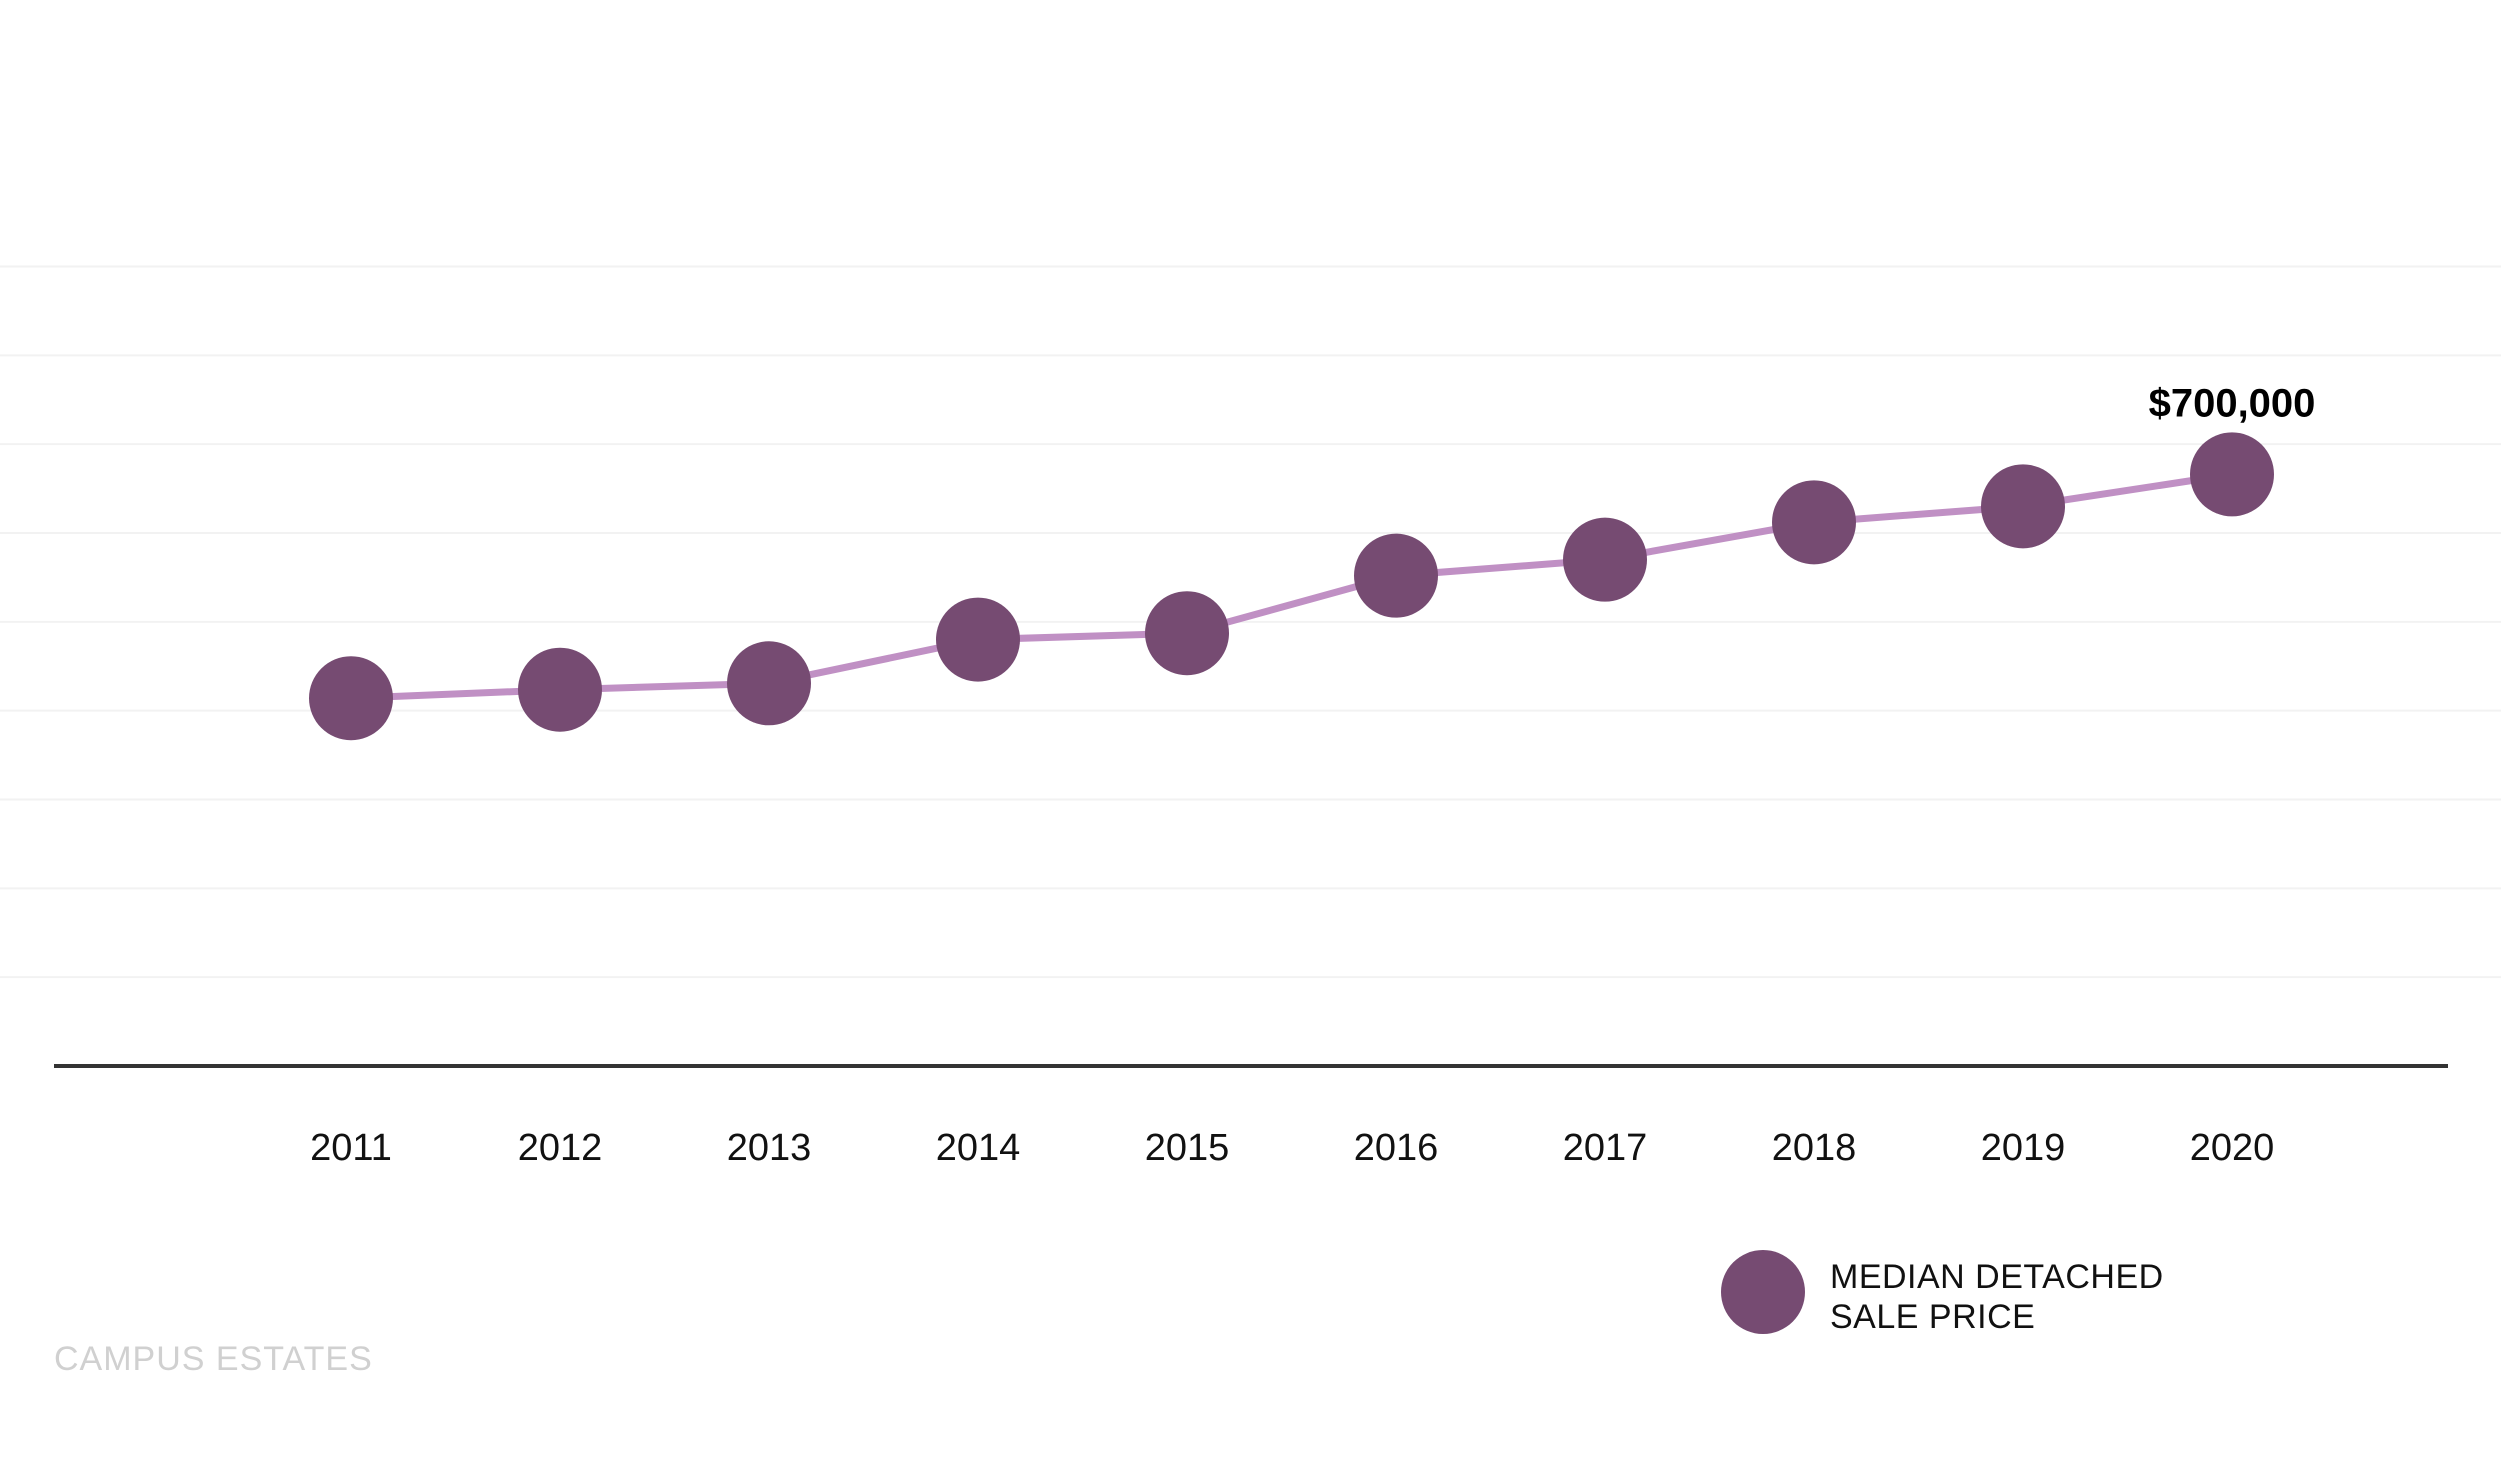 The image size is (2501, 1459). Describe the element at coordinates (1932, 1317) in the screenshot. I see `legend-label-line2: SALE PRICE` at that location.